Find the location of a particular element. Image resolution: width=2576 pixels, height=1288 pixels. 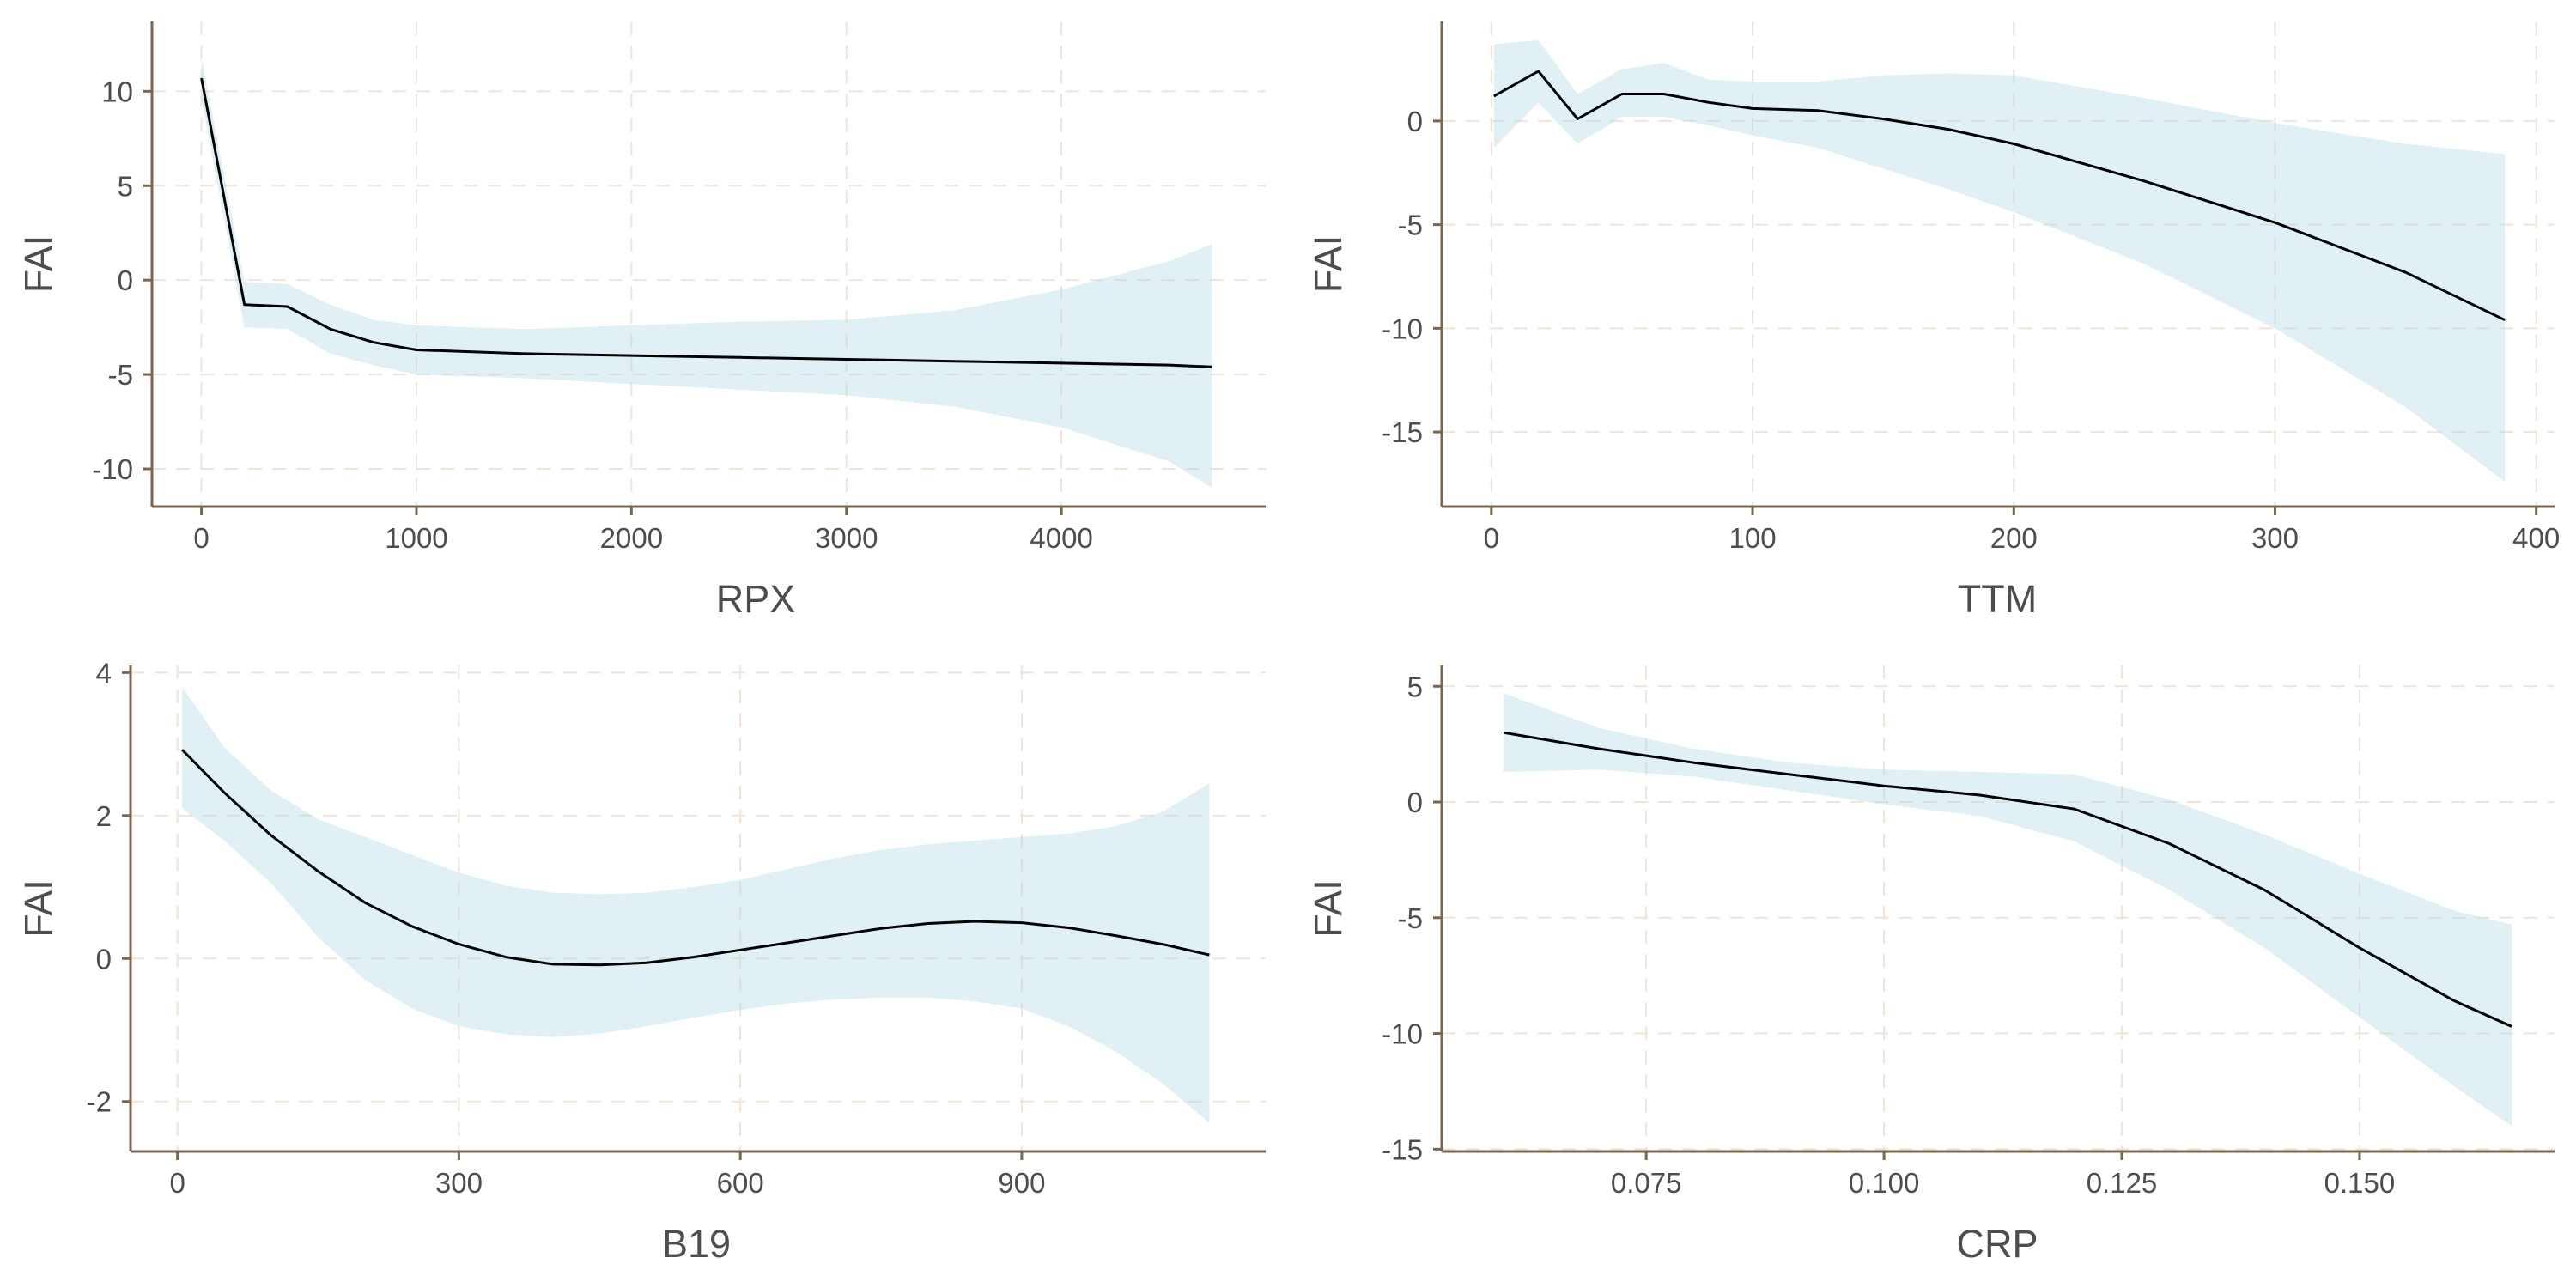

x-tick-label: 200 is located at coordinates (2014, 538).